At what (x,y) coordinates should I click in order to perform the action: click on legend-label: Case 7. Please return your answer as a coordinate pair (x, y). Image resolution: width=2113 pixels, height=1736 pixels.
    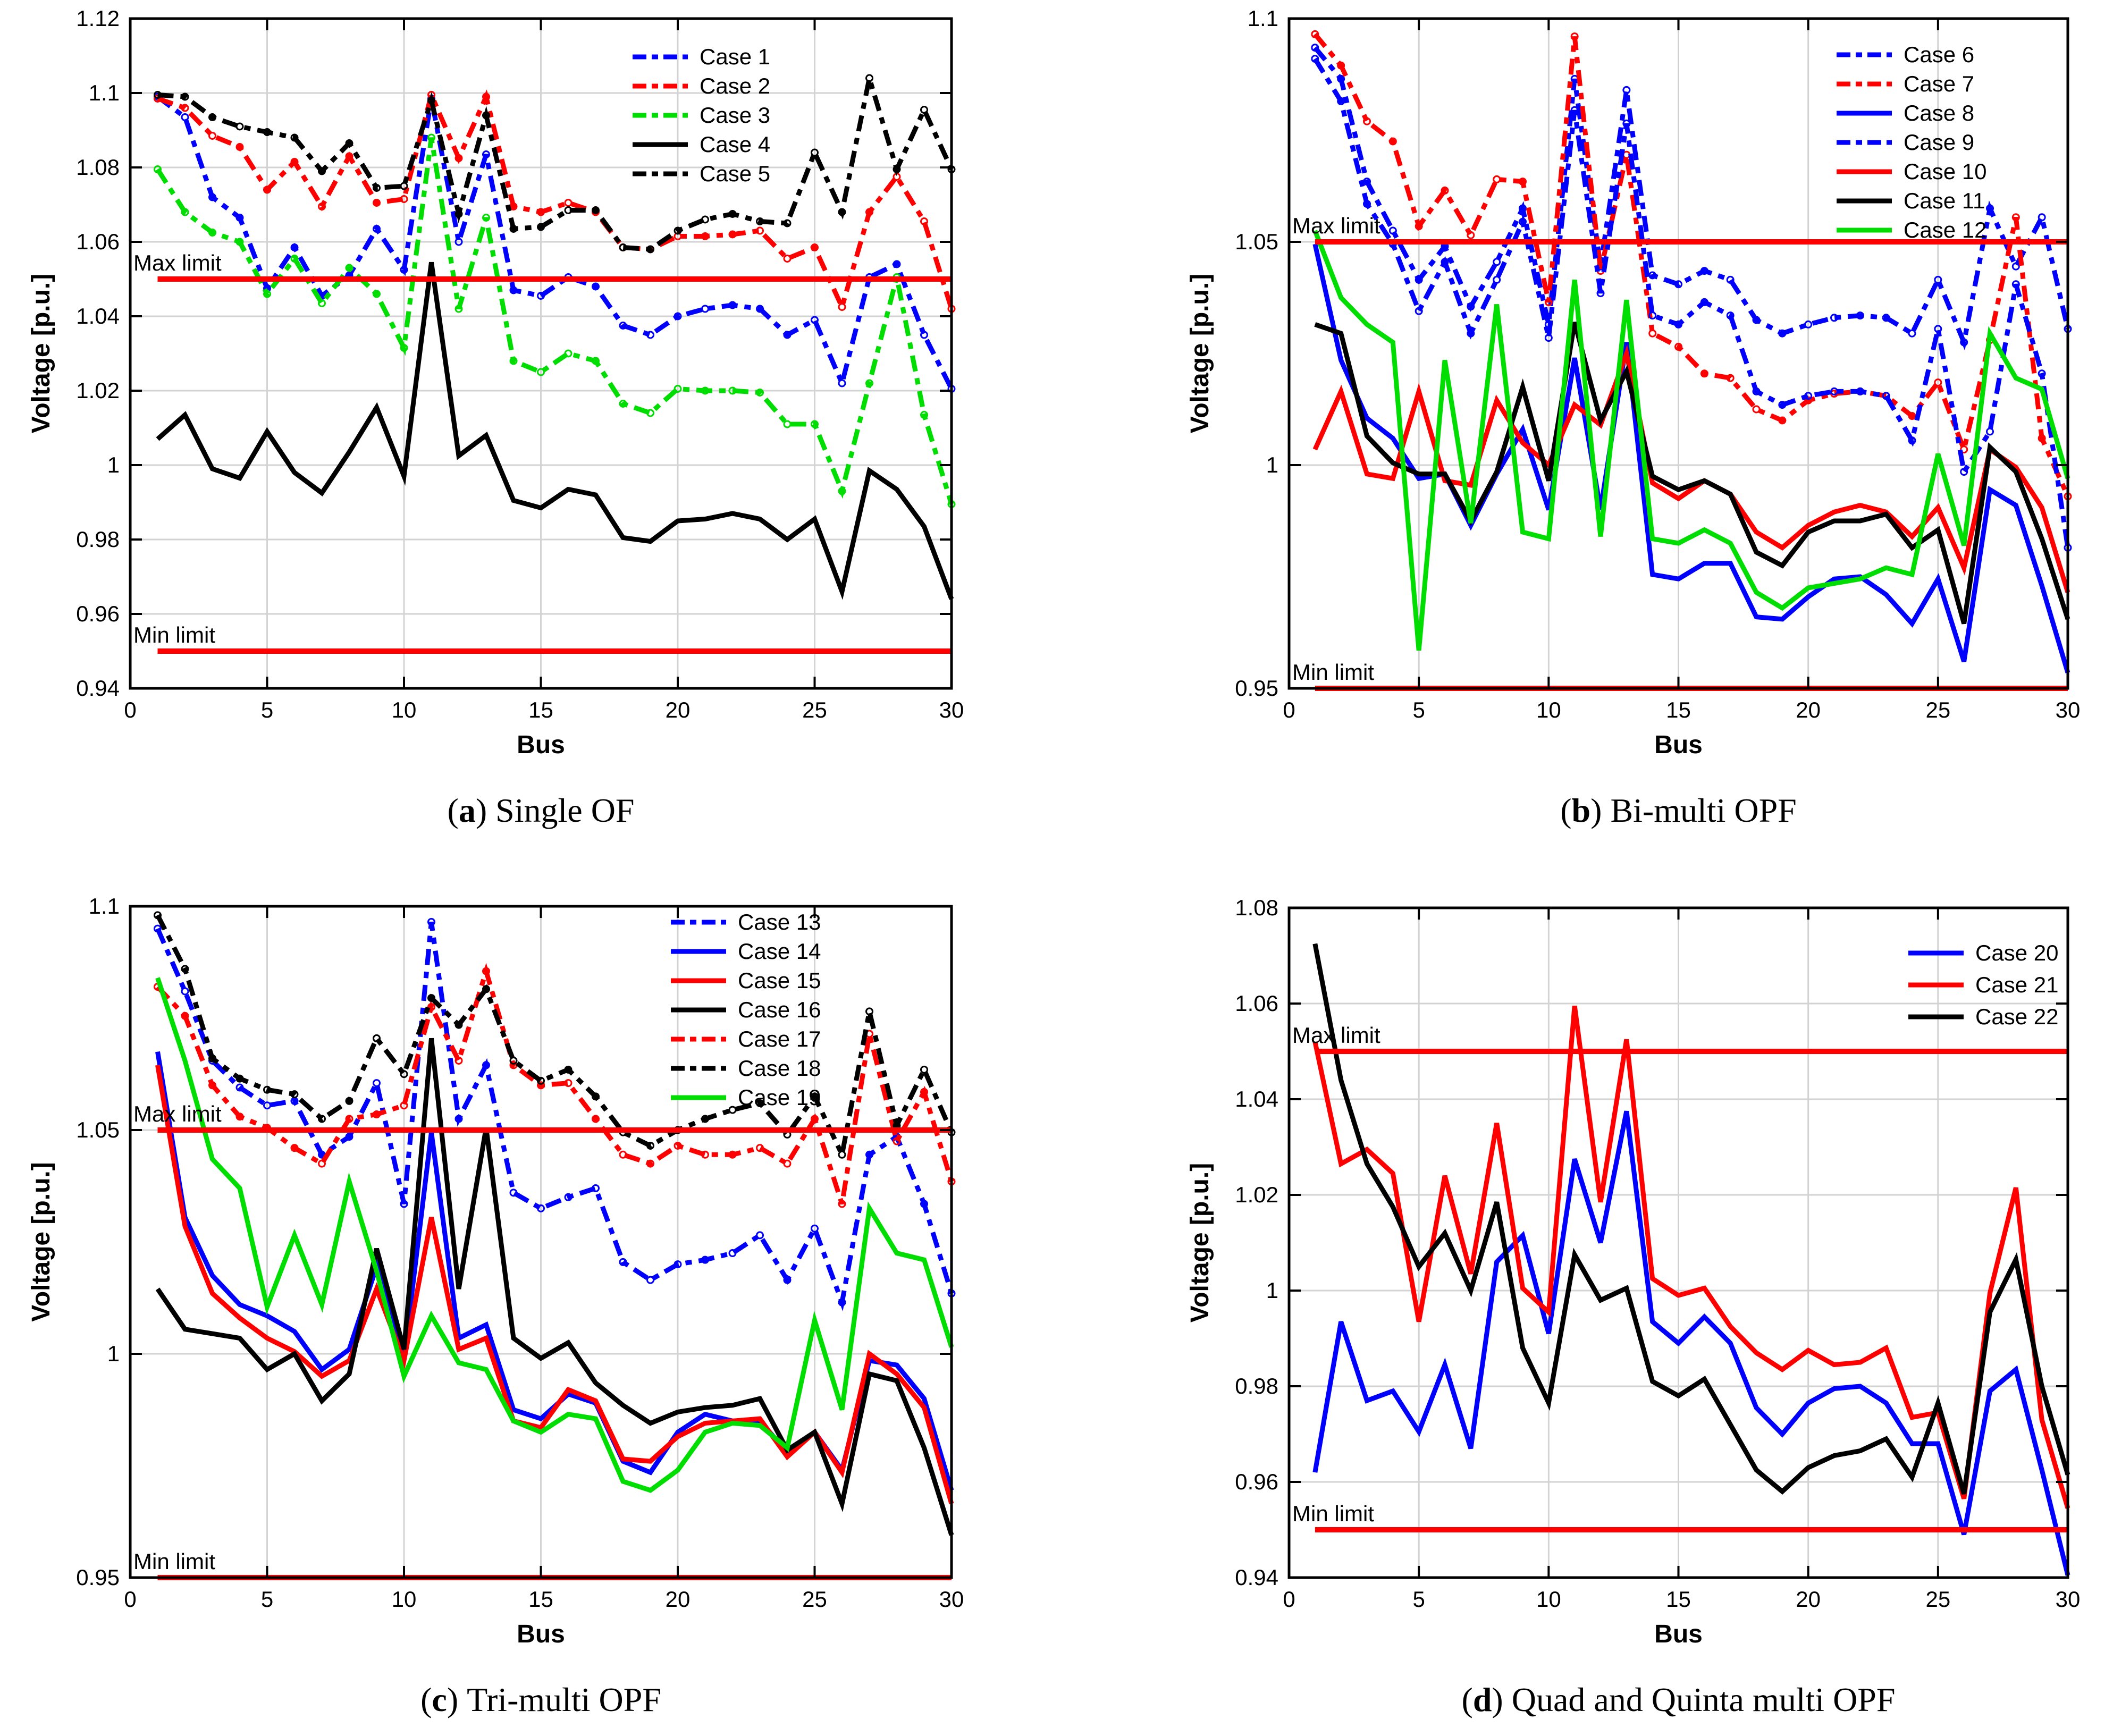
    Looking at the image, I should click on (1939, 83).